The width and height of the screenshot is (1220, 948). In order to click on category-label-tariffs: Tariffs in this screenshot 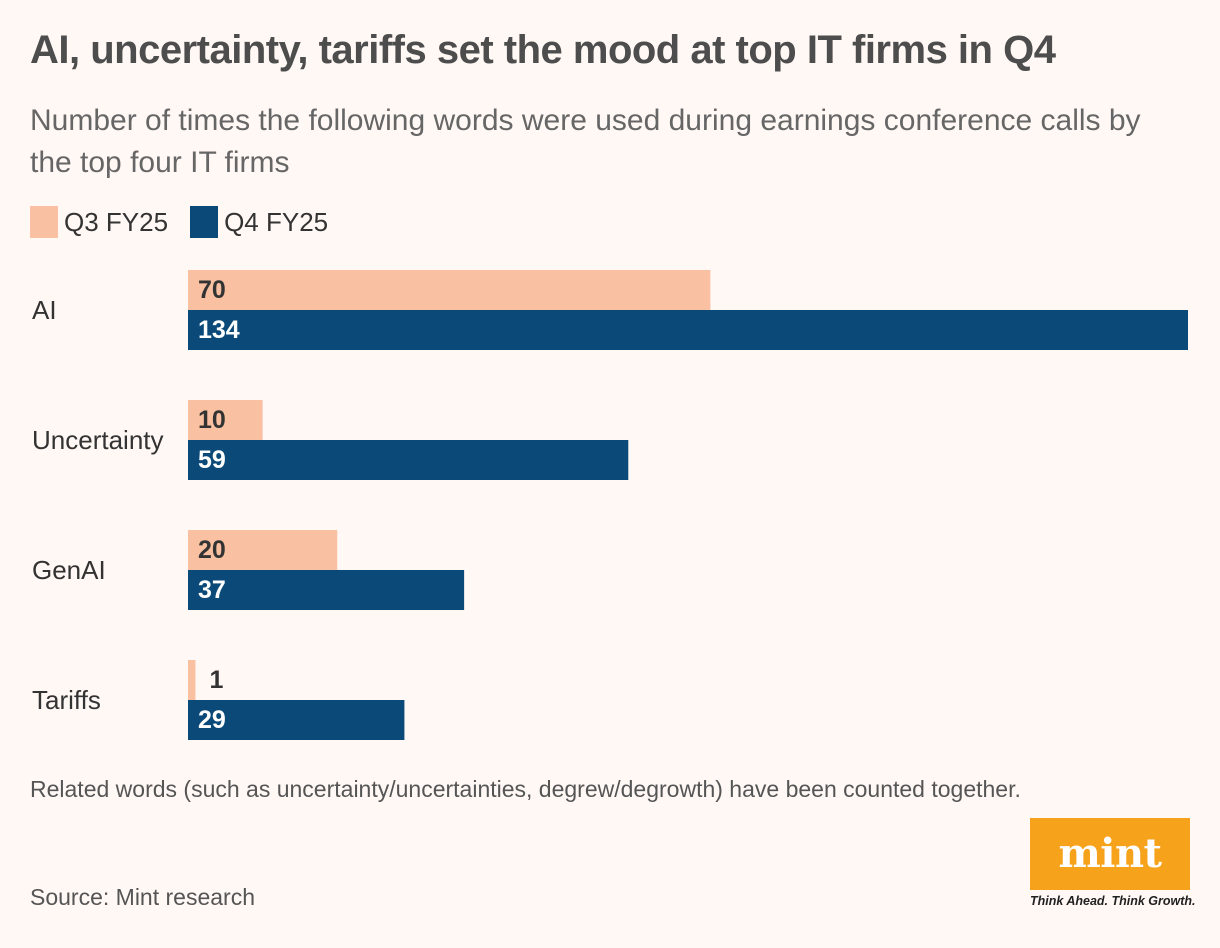, I will do `click(66, 700)`.